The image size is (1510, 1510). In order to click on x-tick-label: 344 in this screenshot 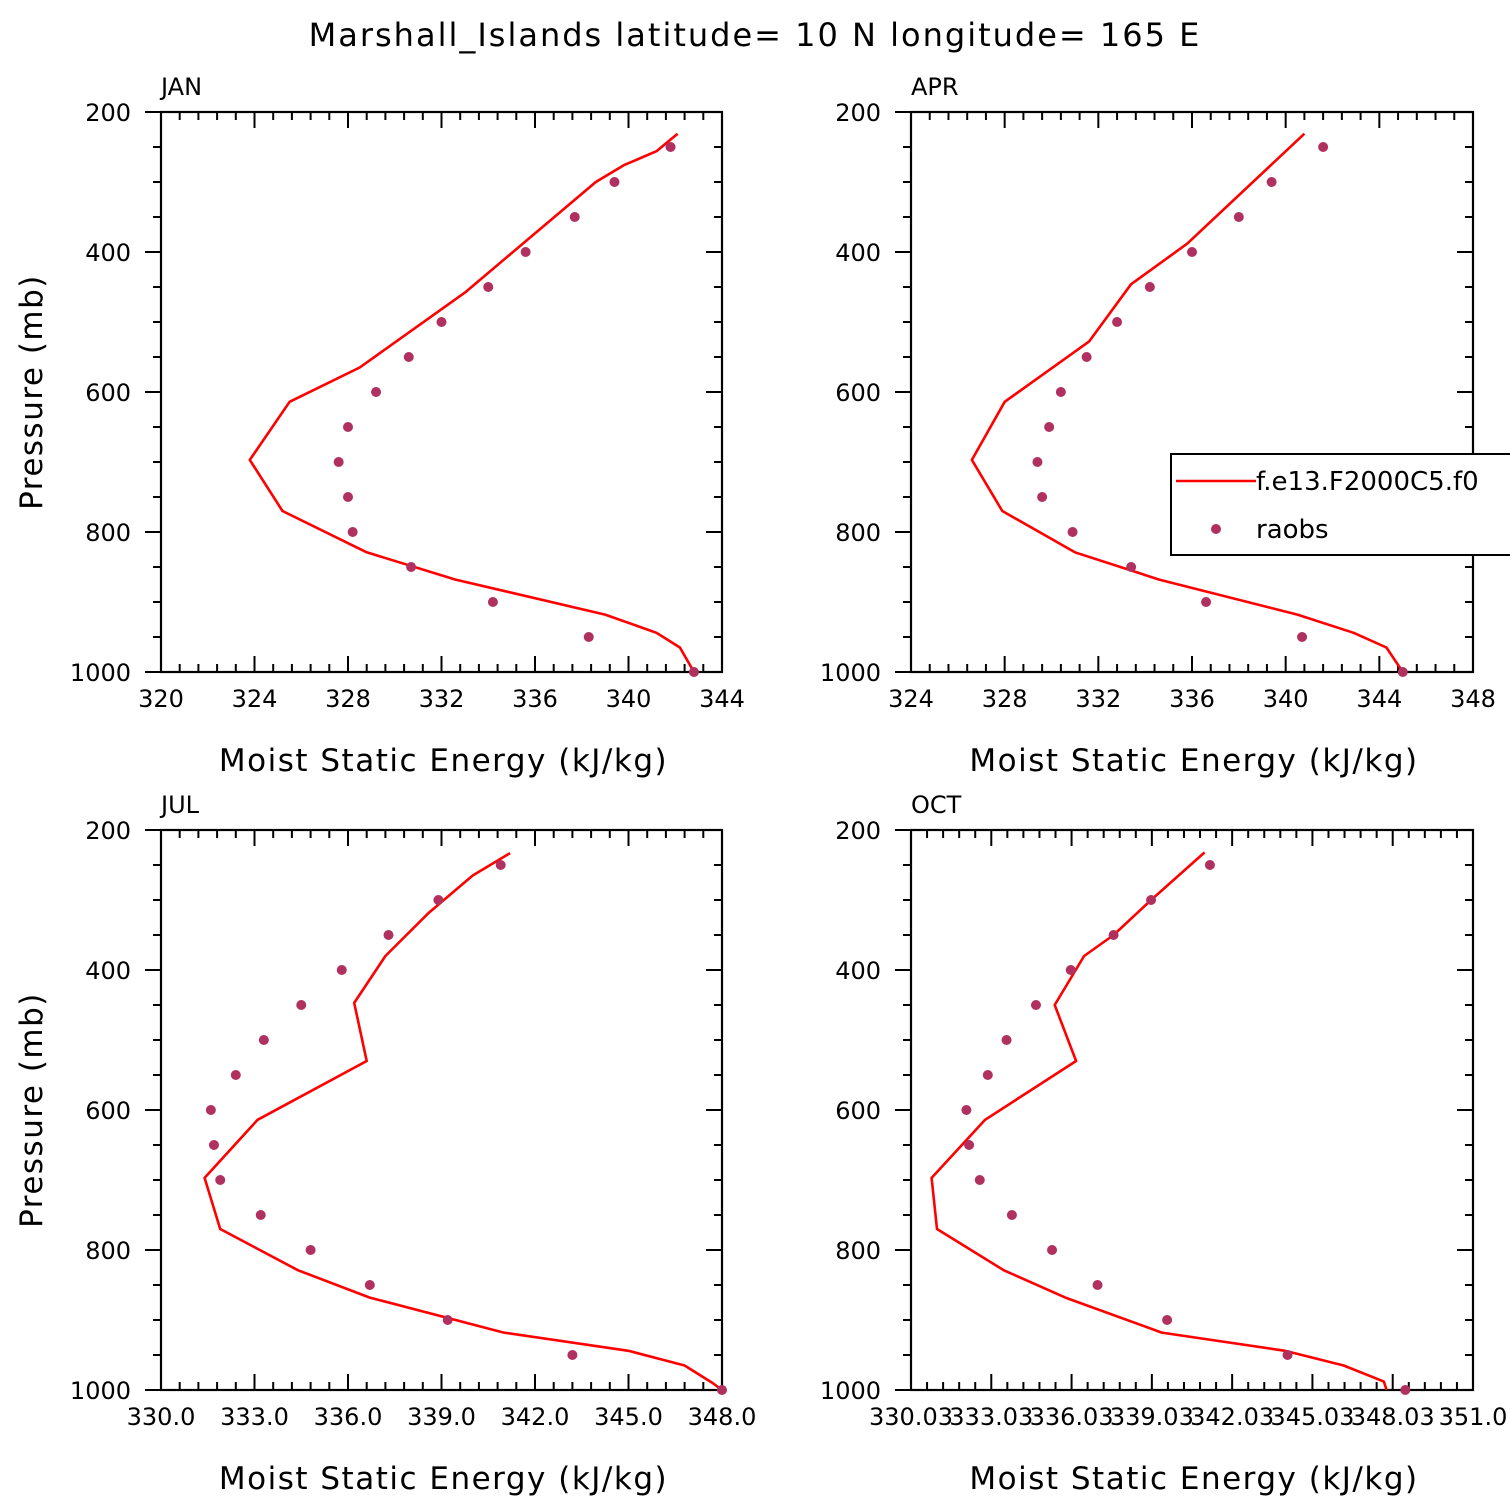, I will do `click(722, 699)`.